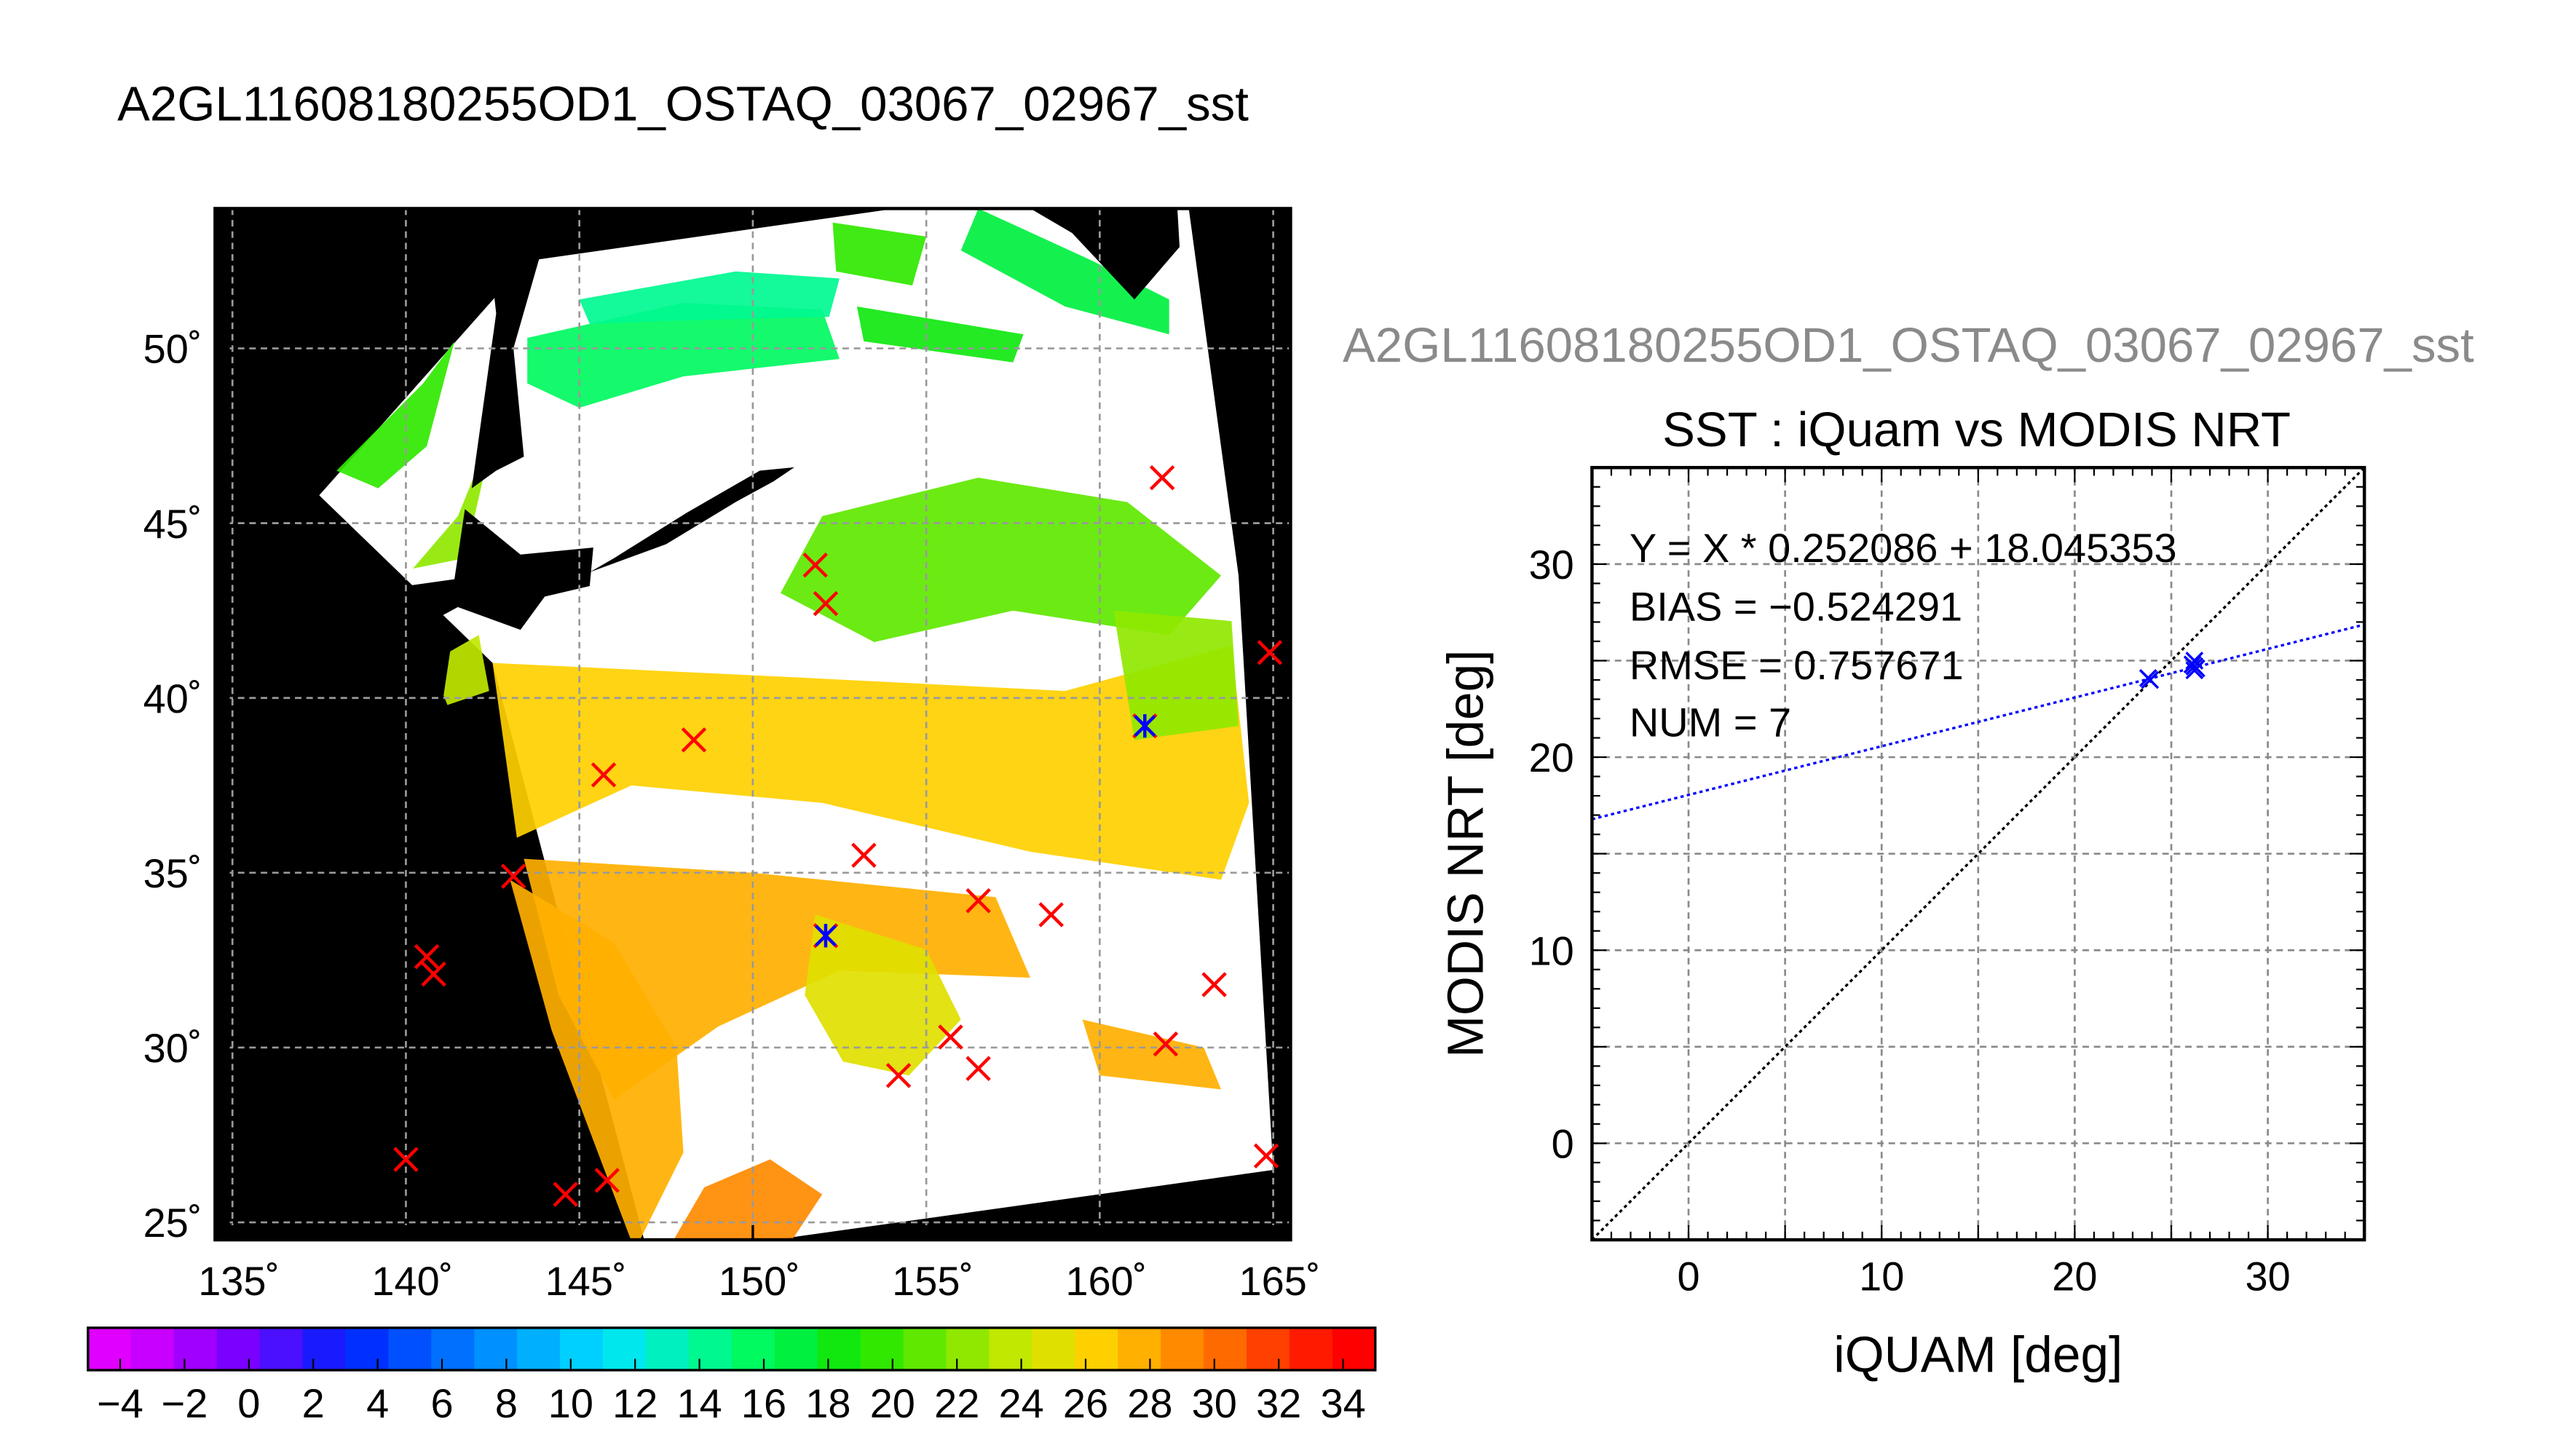 The height and width of the screenshot is (1456, 2555). Describe the element at coordinates (1149, 1403) in the screenshot. I see `colorbar-tick-label: 28` at that location.